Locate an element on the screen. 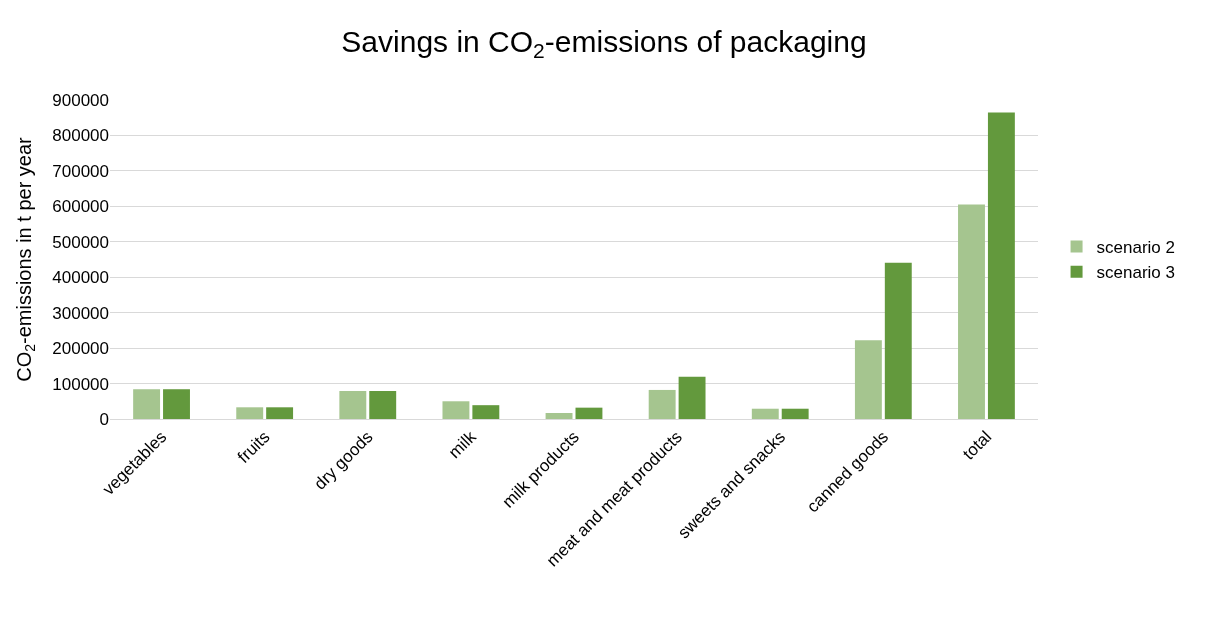 This screenshot has width=1208, height=619. y-tick-label: 300000 is located at coordinates (80, 313).